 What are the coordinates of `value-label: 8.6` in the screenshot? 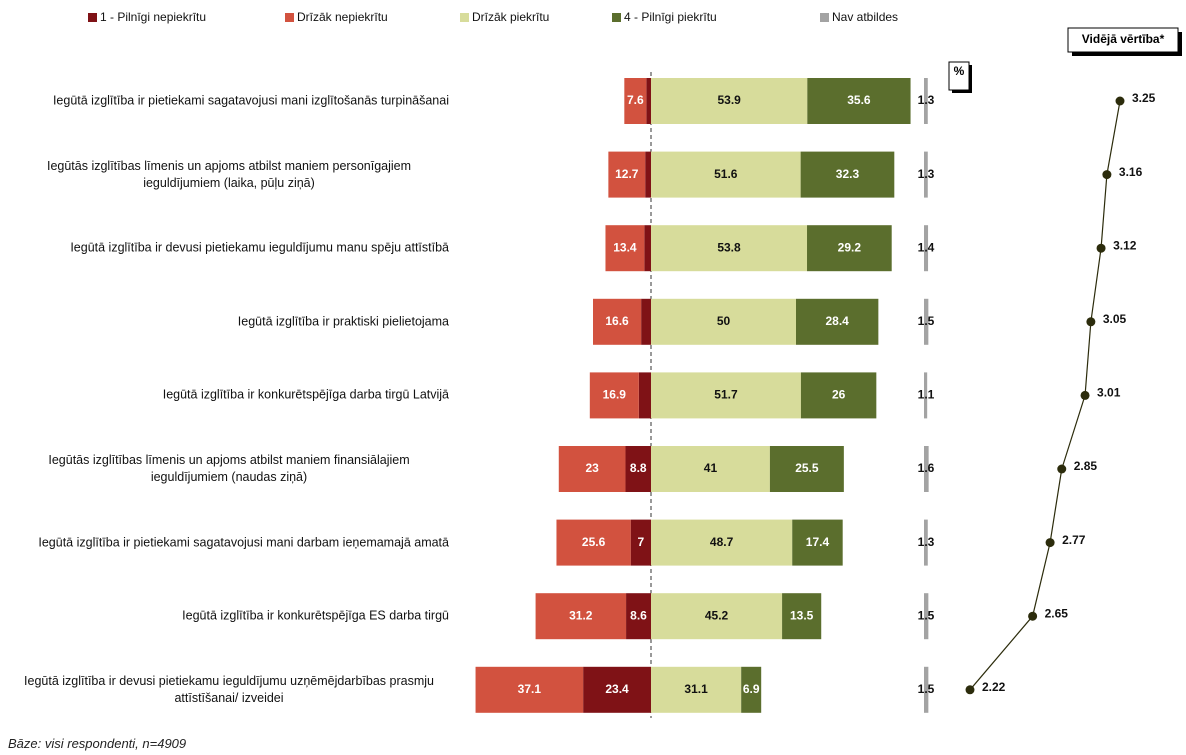 It's located at (638, 615).